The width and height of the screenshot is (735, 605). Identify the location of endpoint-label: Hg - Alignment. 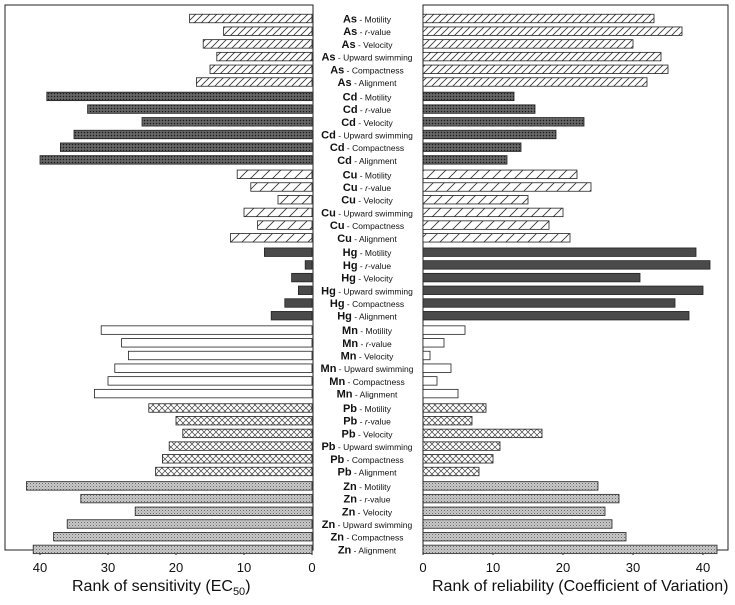
(367, 317).